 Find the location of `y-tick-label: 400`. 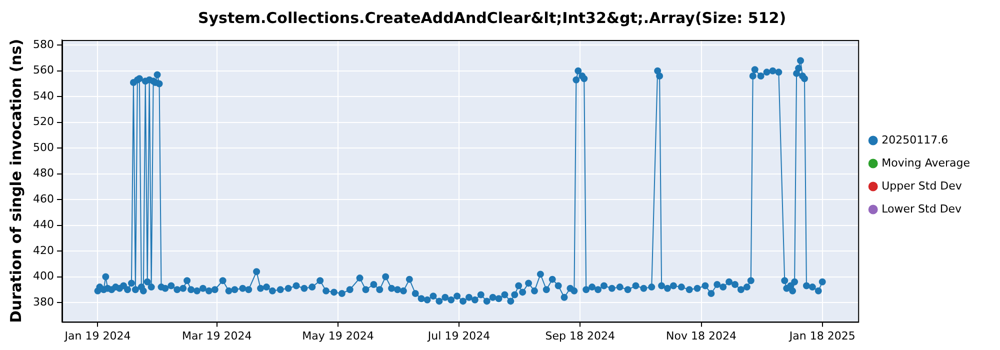

y-tick-label: 400 is located at coordinates (43, 276).